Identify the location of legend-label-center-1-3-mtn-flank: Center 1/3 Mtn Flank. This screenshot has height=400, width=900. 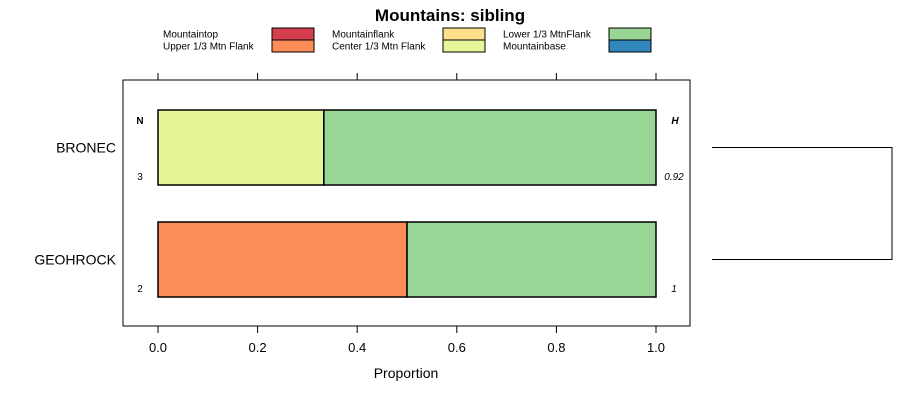
(379, 47).